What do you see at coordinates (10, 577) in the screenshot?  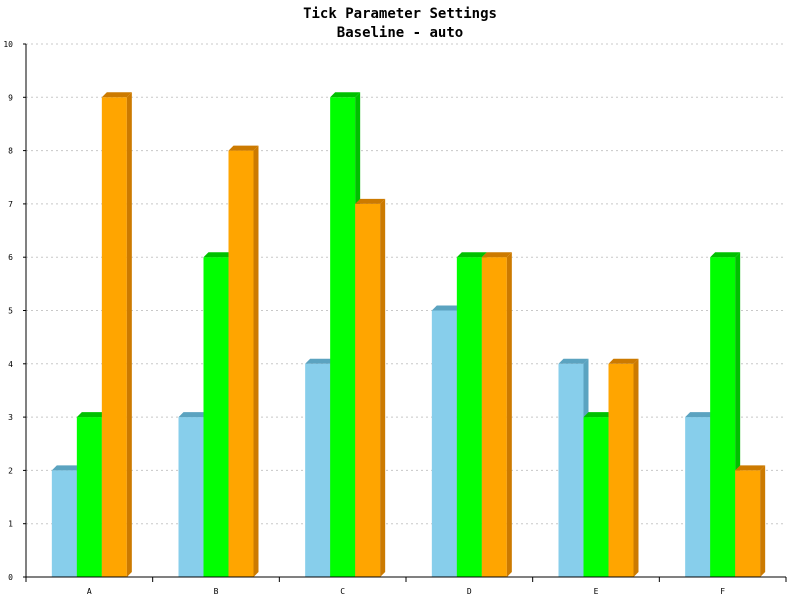 I see `y-tick-label: 0` at bounding box center [10, 577].